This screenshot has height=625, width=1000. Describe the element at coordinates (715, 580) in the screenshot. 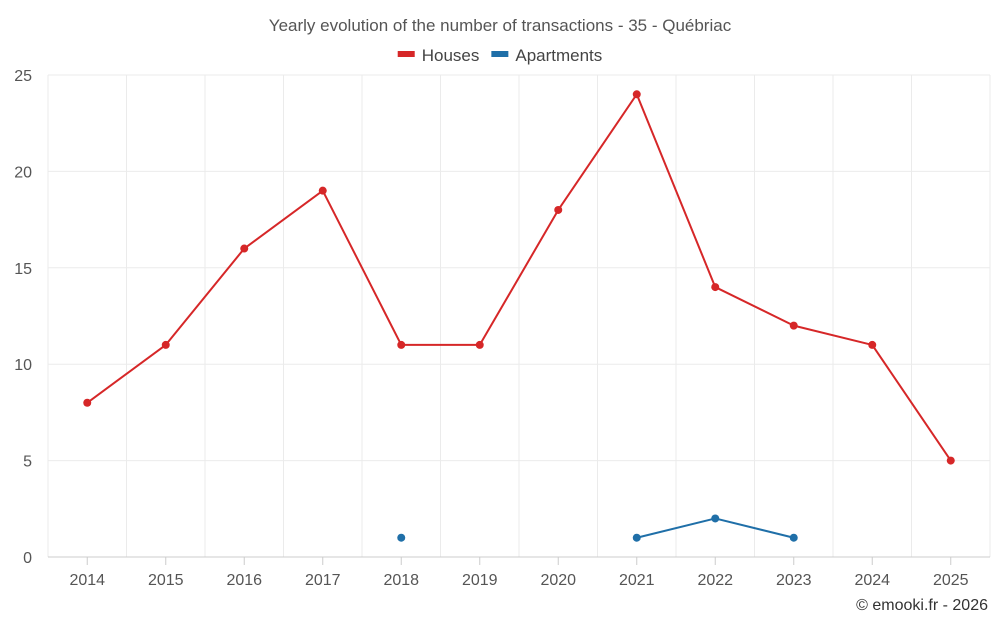

I see `x-tick-label: 2022` at that location.